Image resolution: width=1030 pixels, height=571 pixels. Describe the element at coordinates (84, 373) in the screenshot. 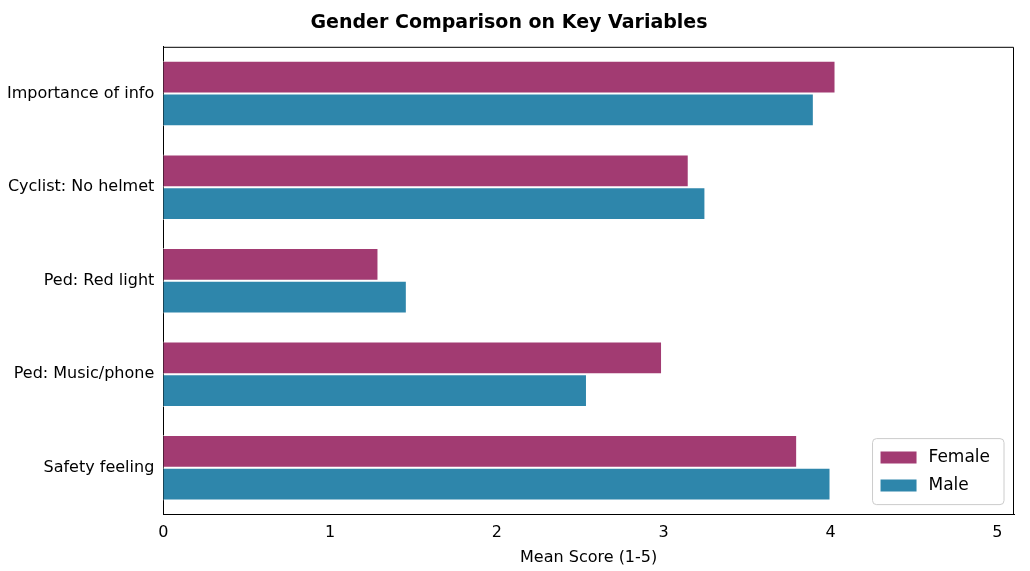

I see `y-tick-label: Ped: Music/phone` at that location.